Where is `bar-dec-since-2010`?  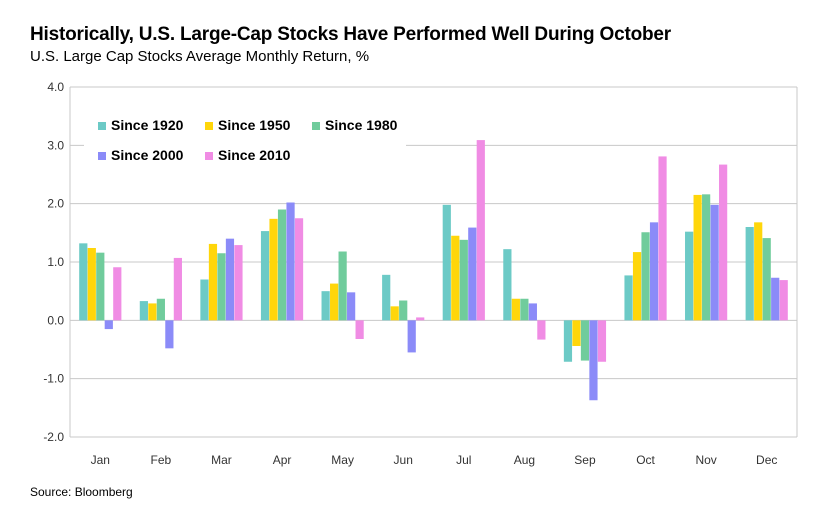
bar-dec-since-2010 is located at coordinates (783, 300).